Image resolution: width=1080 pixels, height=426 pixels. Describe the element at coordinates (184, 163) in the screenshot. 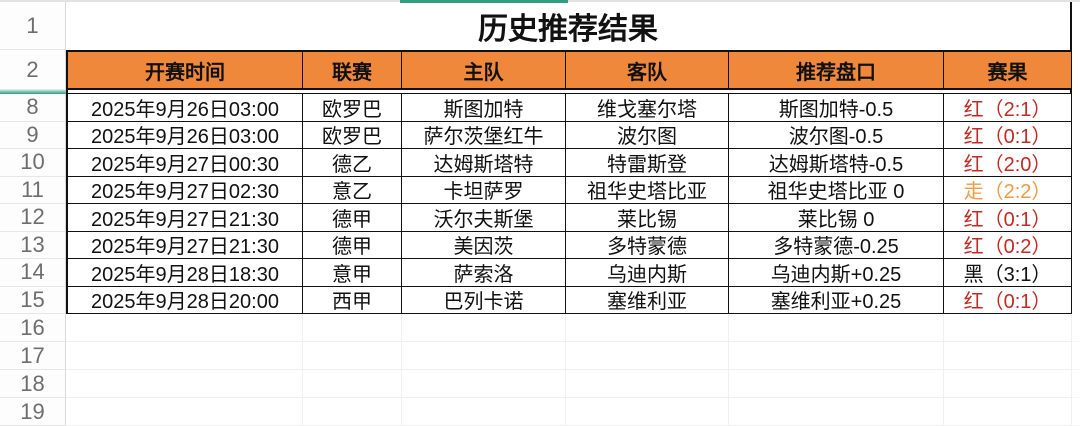

I see `cell-kickoff-time: 2025年9月27日00:30` at that location.